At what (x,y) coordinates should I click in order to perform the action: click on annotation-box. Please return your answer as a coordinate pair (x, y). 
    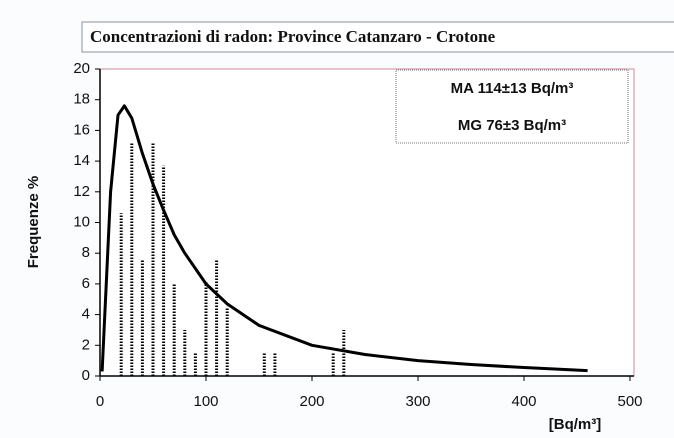
    Looking at the image, I should click on (512, 106).